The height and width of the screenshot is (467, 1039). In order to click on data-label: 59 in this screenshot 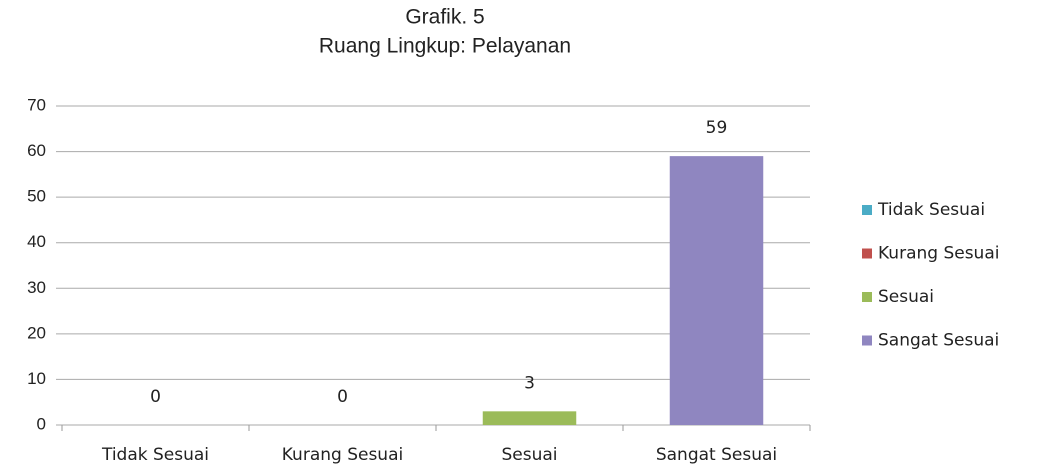, I will do `click(717, 128)`.